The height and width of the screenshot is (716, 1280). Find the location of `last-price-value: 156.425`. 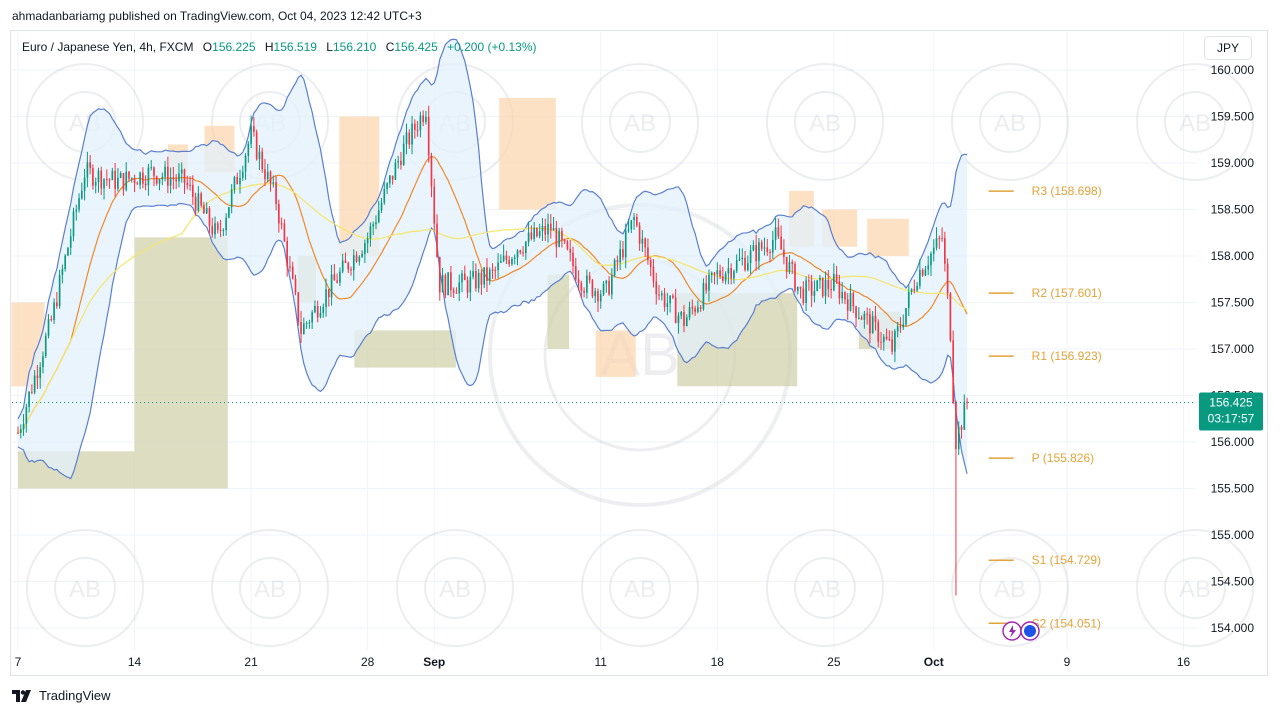

last-price-value: 156.425 is located at coordinates (1231, 402).